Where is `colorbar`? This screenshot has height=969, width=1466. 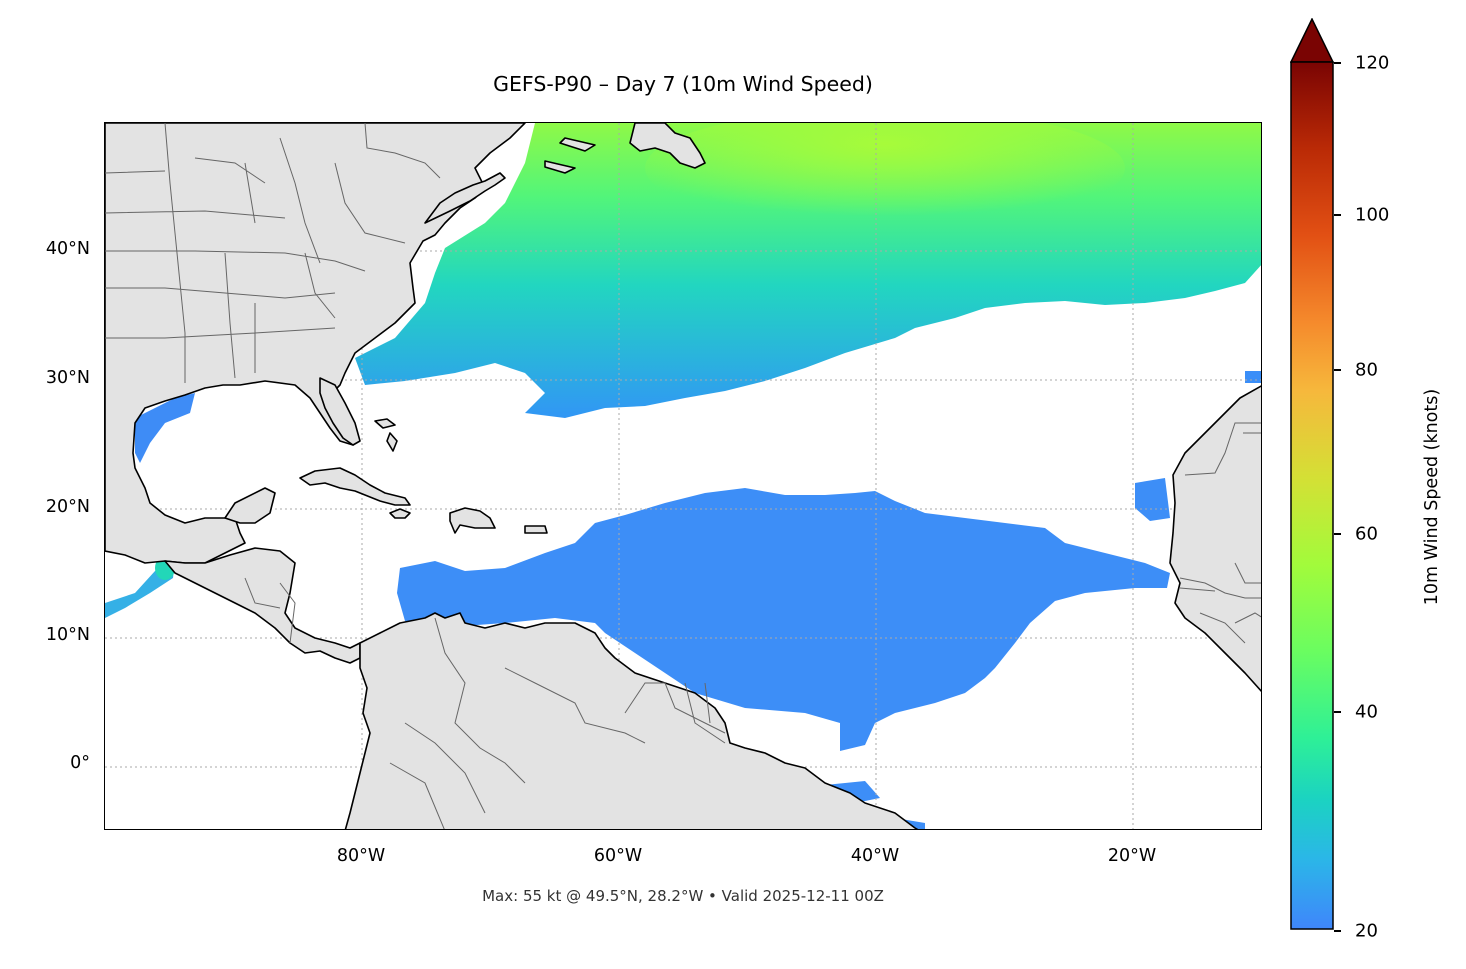
colorbar is located at coordinates (1312, 474).